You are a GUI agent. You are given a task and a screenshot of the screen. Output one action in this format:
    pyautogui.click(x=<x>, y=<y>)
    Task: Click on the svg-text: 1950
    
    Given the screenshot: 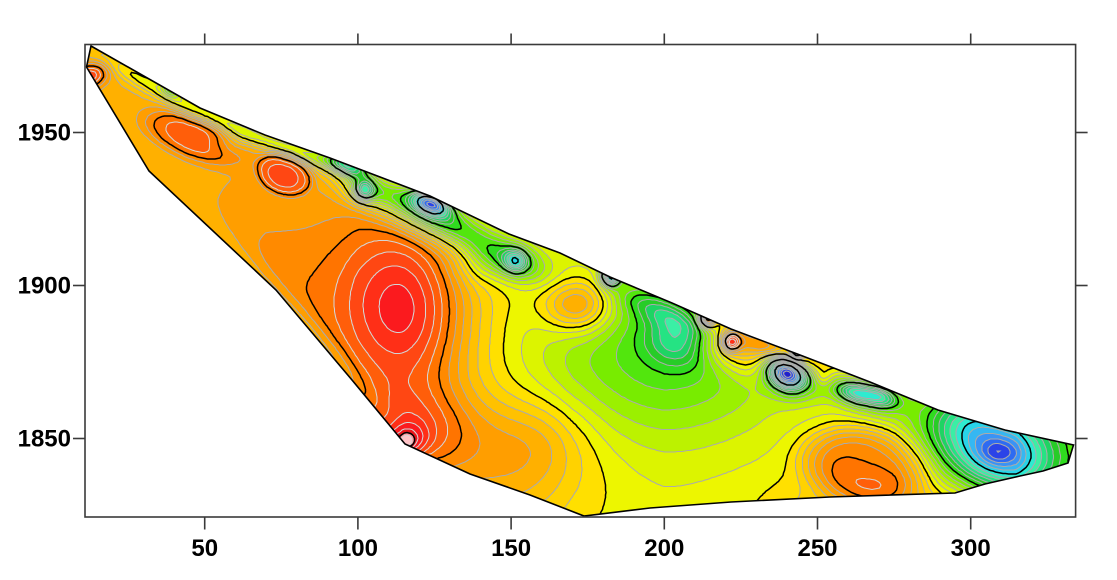 What is the action you would take?
    pyautogui.click(x=44, y=133)
    